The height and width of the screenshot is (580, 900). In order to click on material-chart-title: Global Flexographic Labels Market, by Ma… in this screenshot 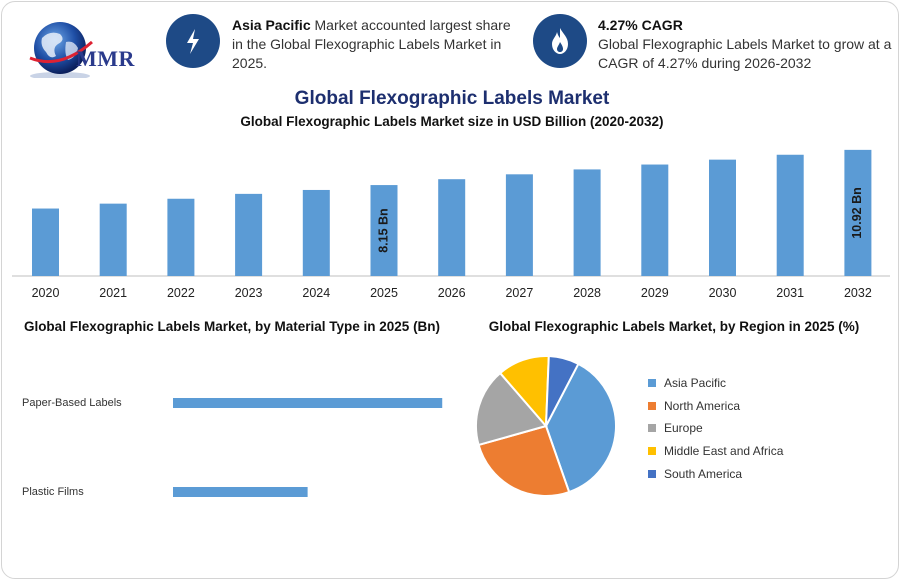, I will do `click(232, 326)`.